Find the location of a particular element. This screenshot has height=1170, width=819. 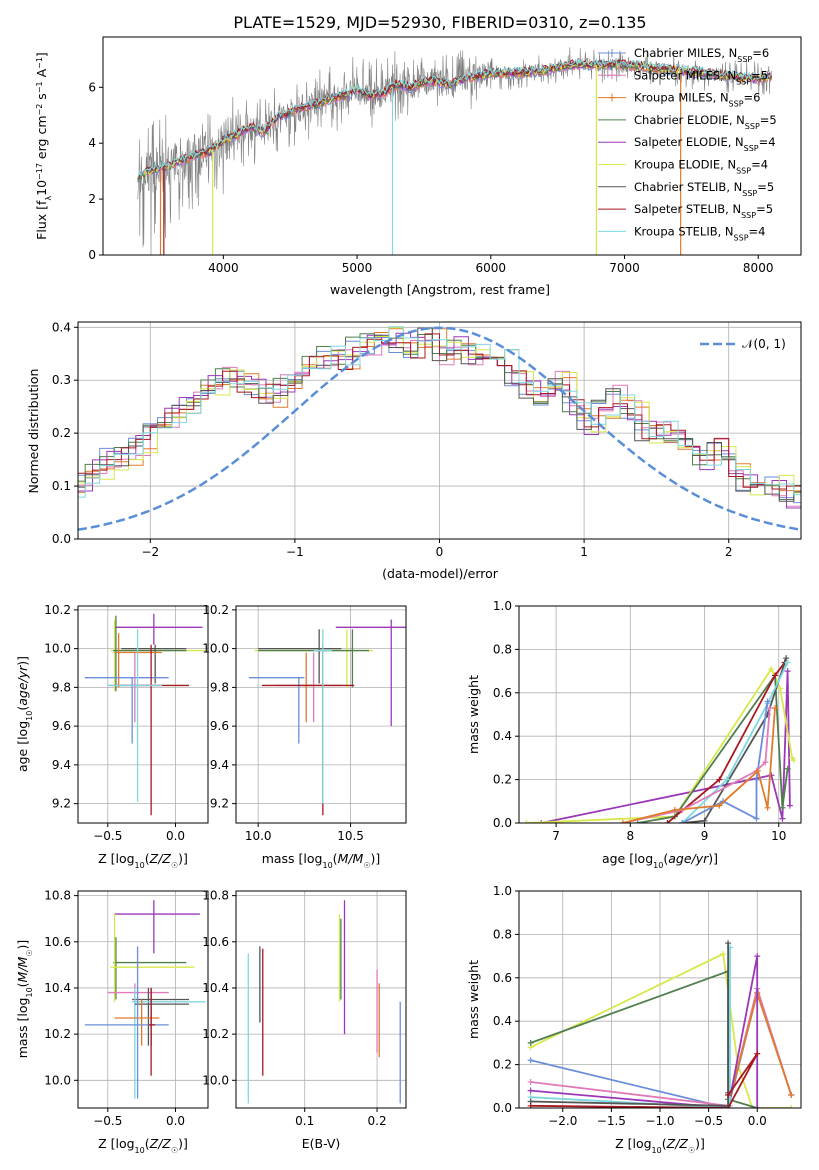

y-axis-label: Normed distribution is located at coordinates (33, 431).